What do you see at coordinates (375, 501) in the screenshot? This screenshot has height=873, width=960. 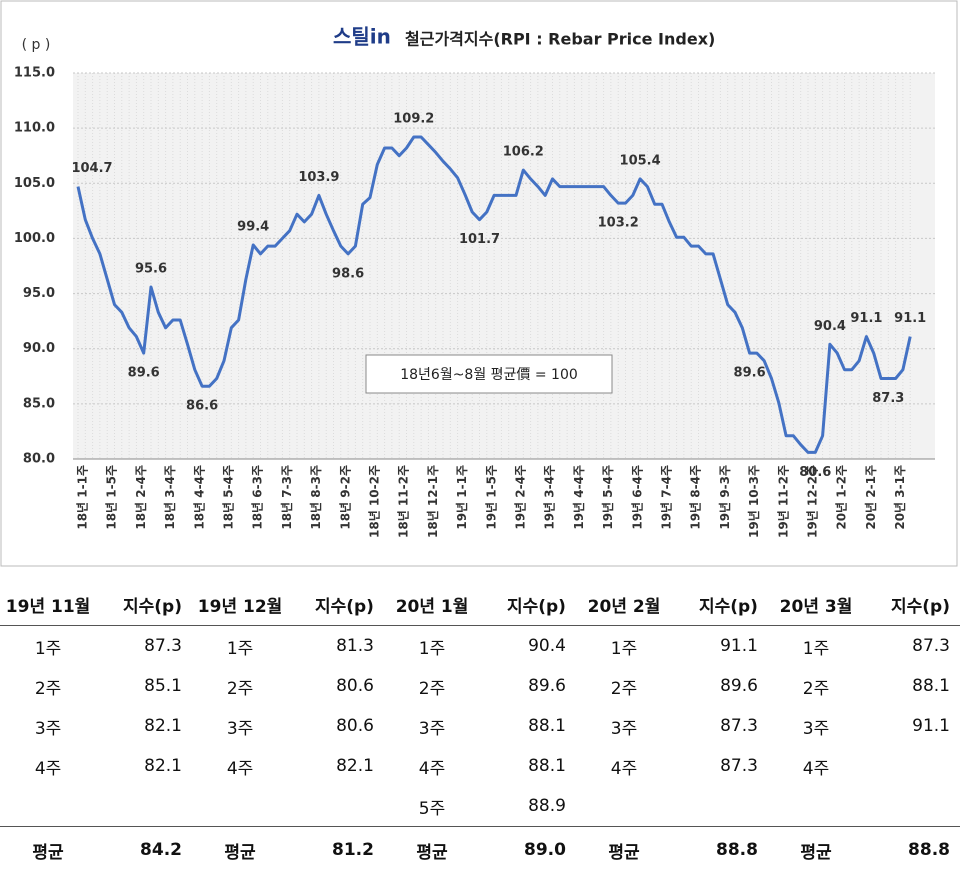 I see `x-tick-label: 18년 10-2주` at bounding box center [375, 501].